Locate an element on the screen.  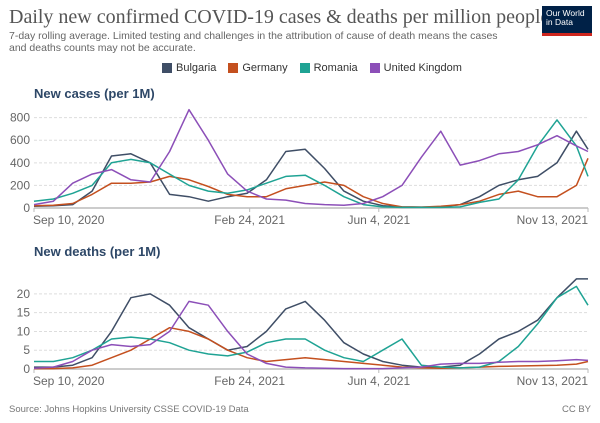
y-tick-label: 400 is located at coordinates (20, 163).